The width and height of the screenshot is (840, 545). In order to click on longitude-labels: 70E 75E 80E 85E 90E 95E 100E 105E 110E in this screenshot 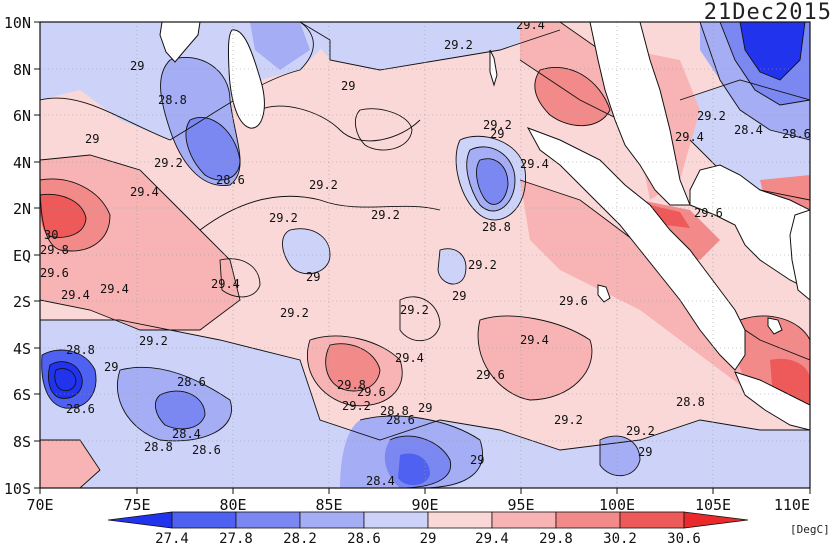, I will do `click(418, 505)`.